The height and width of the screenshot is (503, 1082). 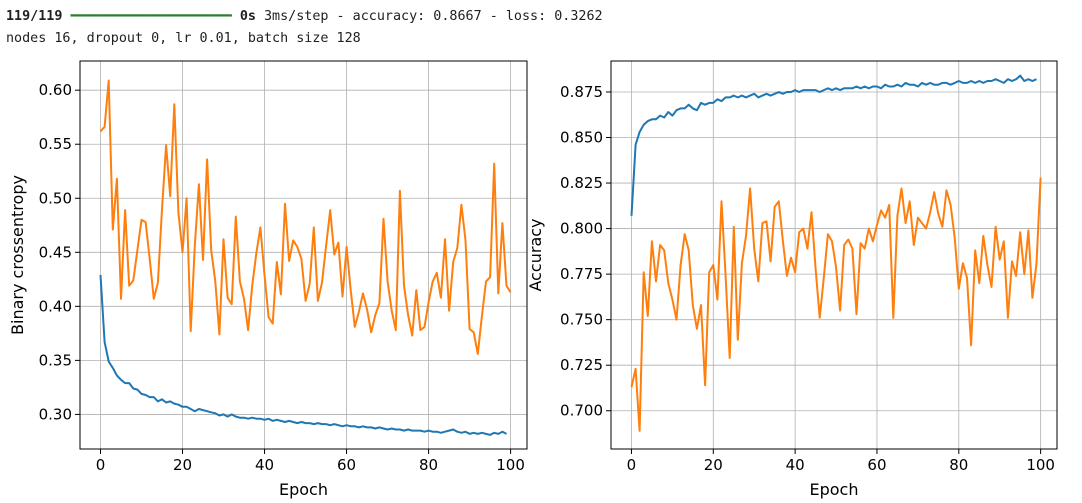 I want to click on y-axis-label: Accuracy, so click(x=535, y=254).